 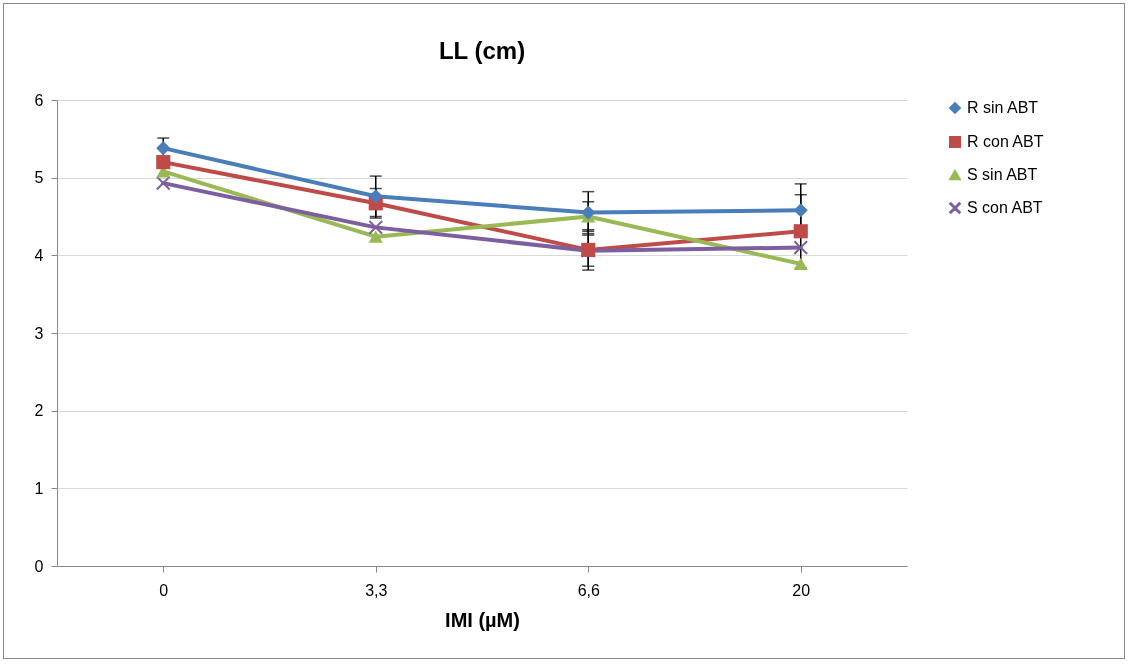 What do you see at coordinates (482, 50) in the screenshot?
I see `chart-title: LL (cm)` at bounding box center [482, 50].